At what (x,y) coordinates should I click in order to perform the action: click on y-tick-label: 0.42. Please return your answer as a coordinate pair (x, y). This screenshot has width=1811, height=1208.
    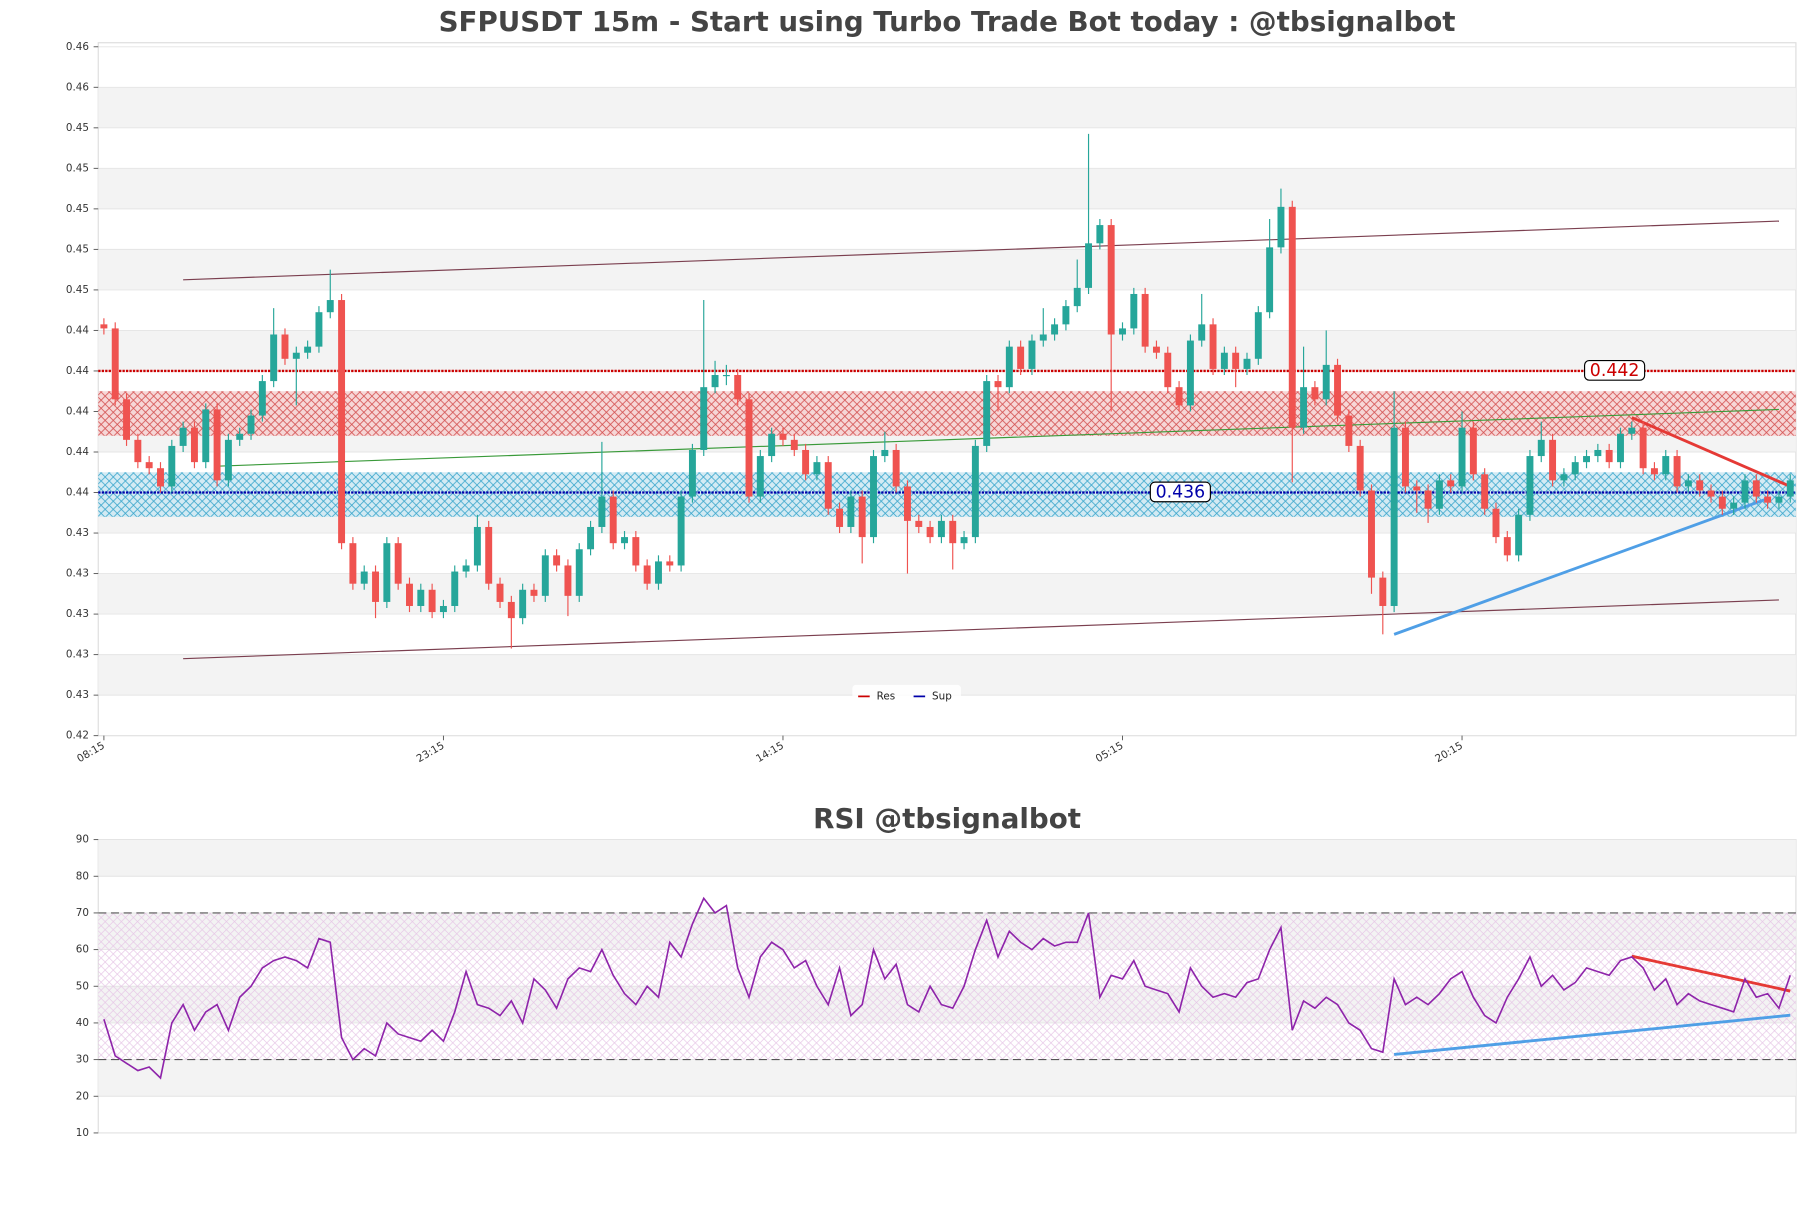
    Looking at the image, I should click on (77, 736).